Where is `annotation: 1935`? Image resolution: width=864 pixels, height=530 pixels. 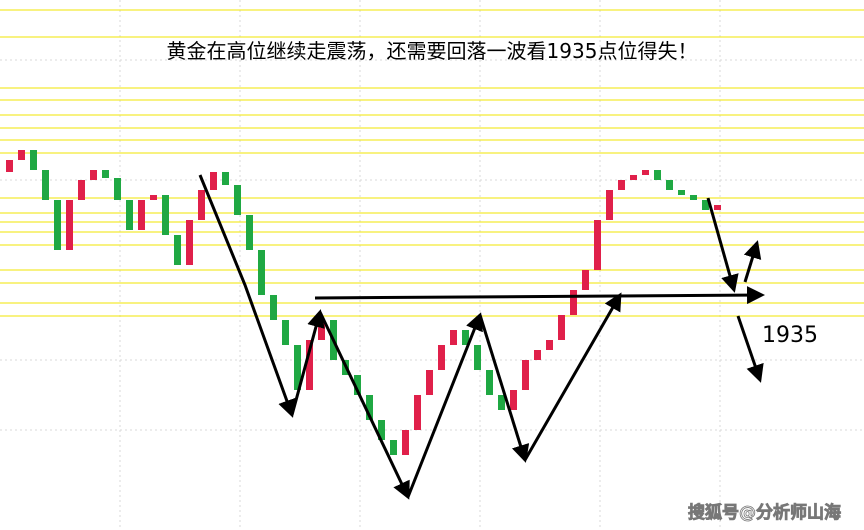 annotation: 1935 is located at coordinates (790, 335).